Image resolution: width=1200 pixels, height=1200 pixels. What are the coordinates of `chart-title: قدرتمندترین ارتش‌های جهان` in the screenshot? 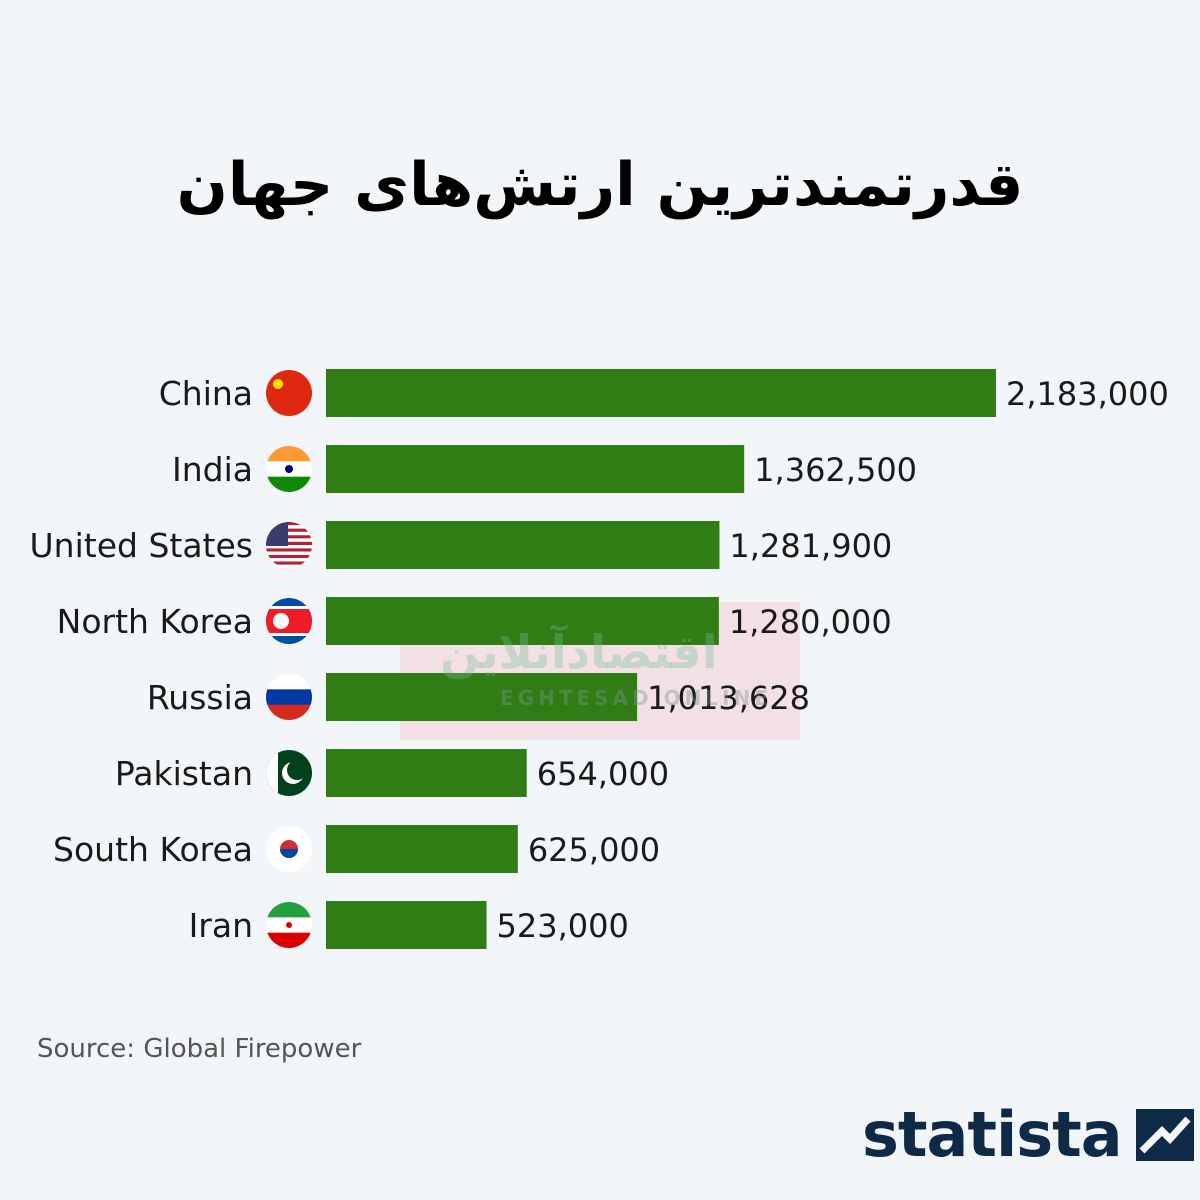 It's located at (600, 185).